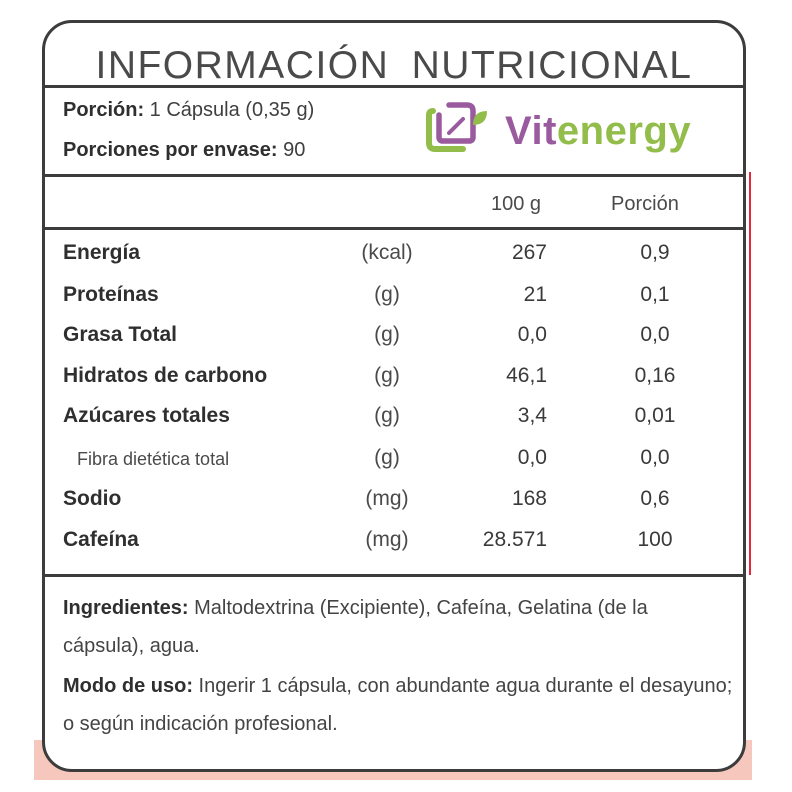 This screenshot has width=792, height=792. I want to click on nutrient-value-portion: 0,9, so click(655, 252).